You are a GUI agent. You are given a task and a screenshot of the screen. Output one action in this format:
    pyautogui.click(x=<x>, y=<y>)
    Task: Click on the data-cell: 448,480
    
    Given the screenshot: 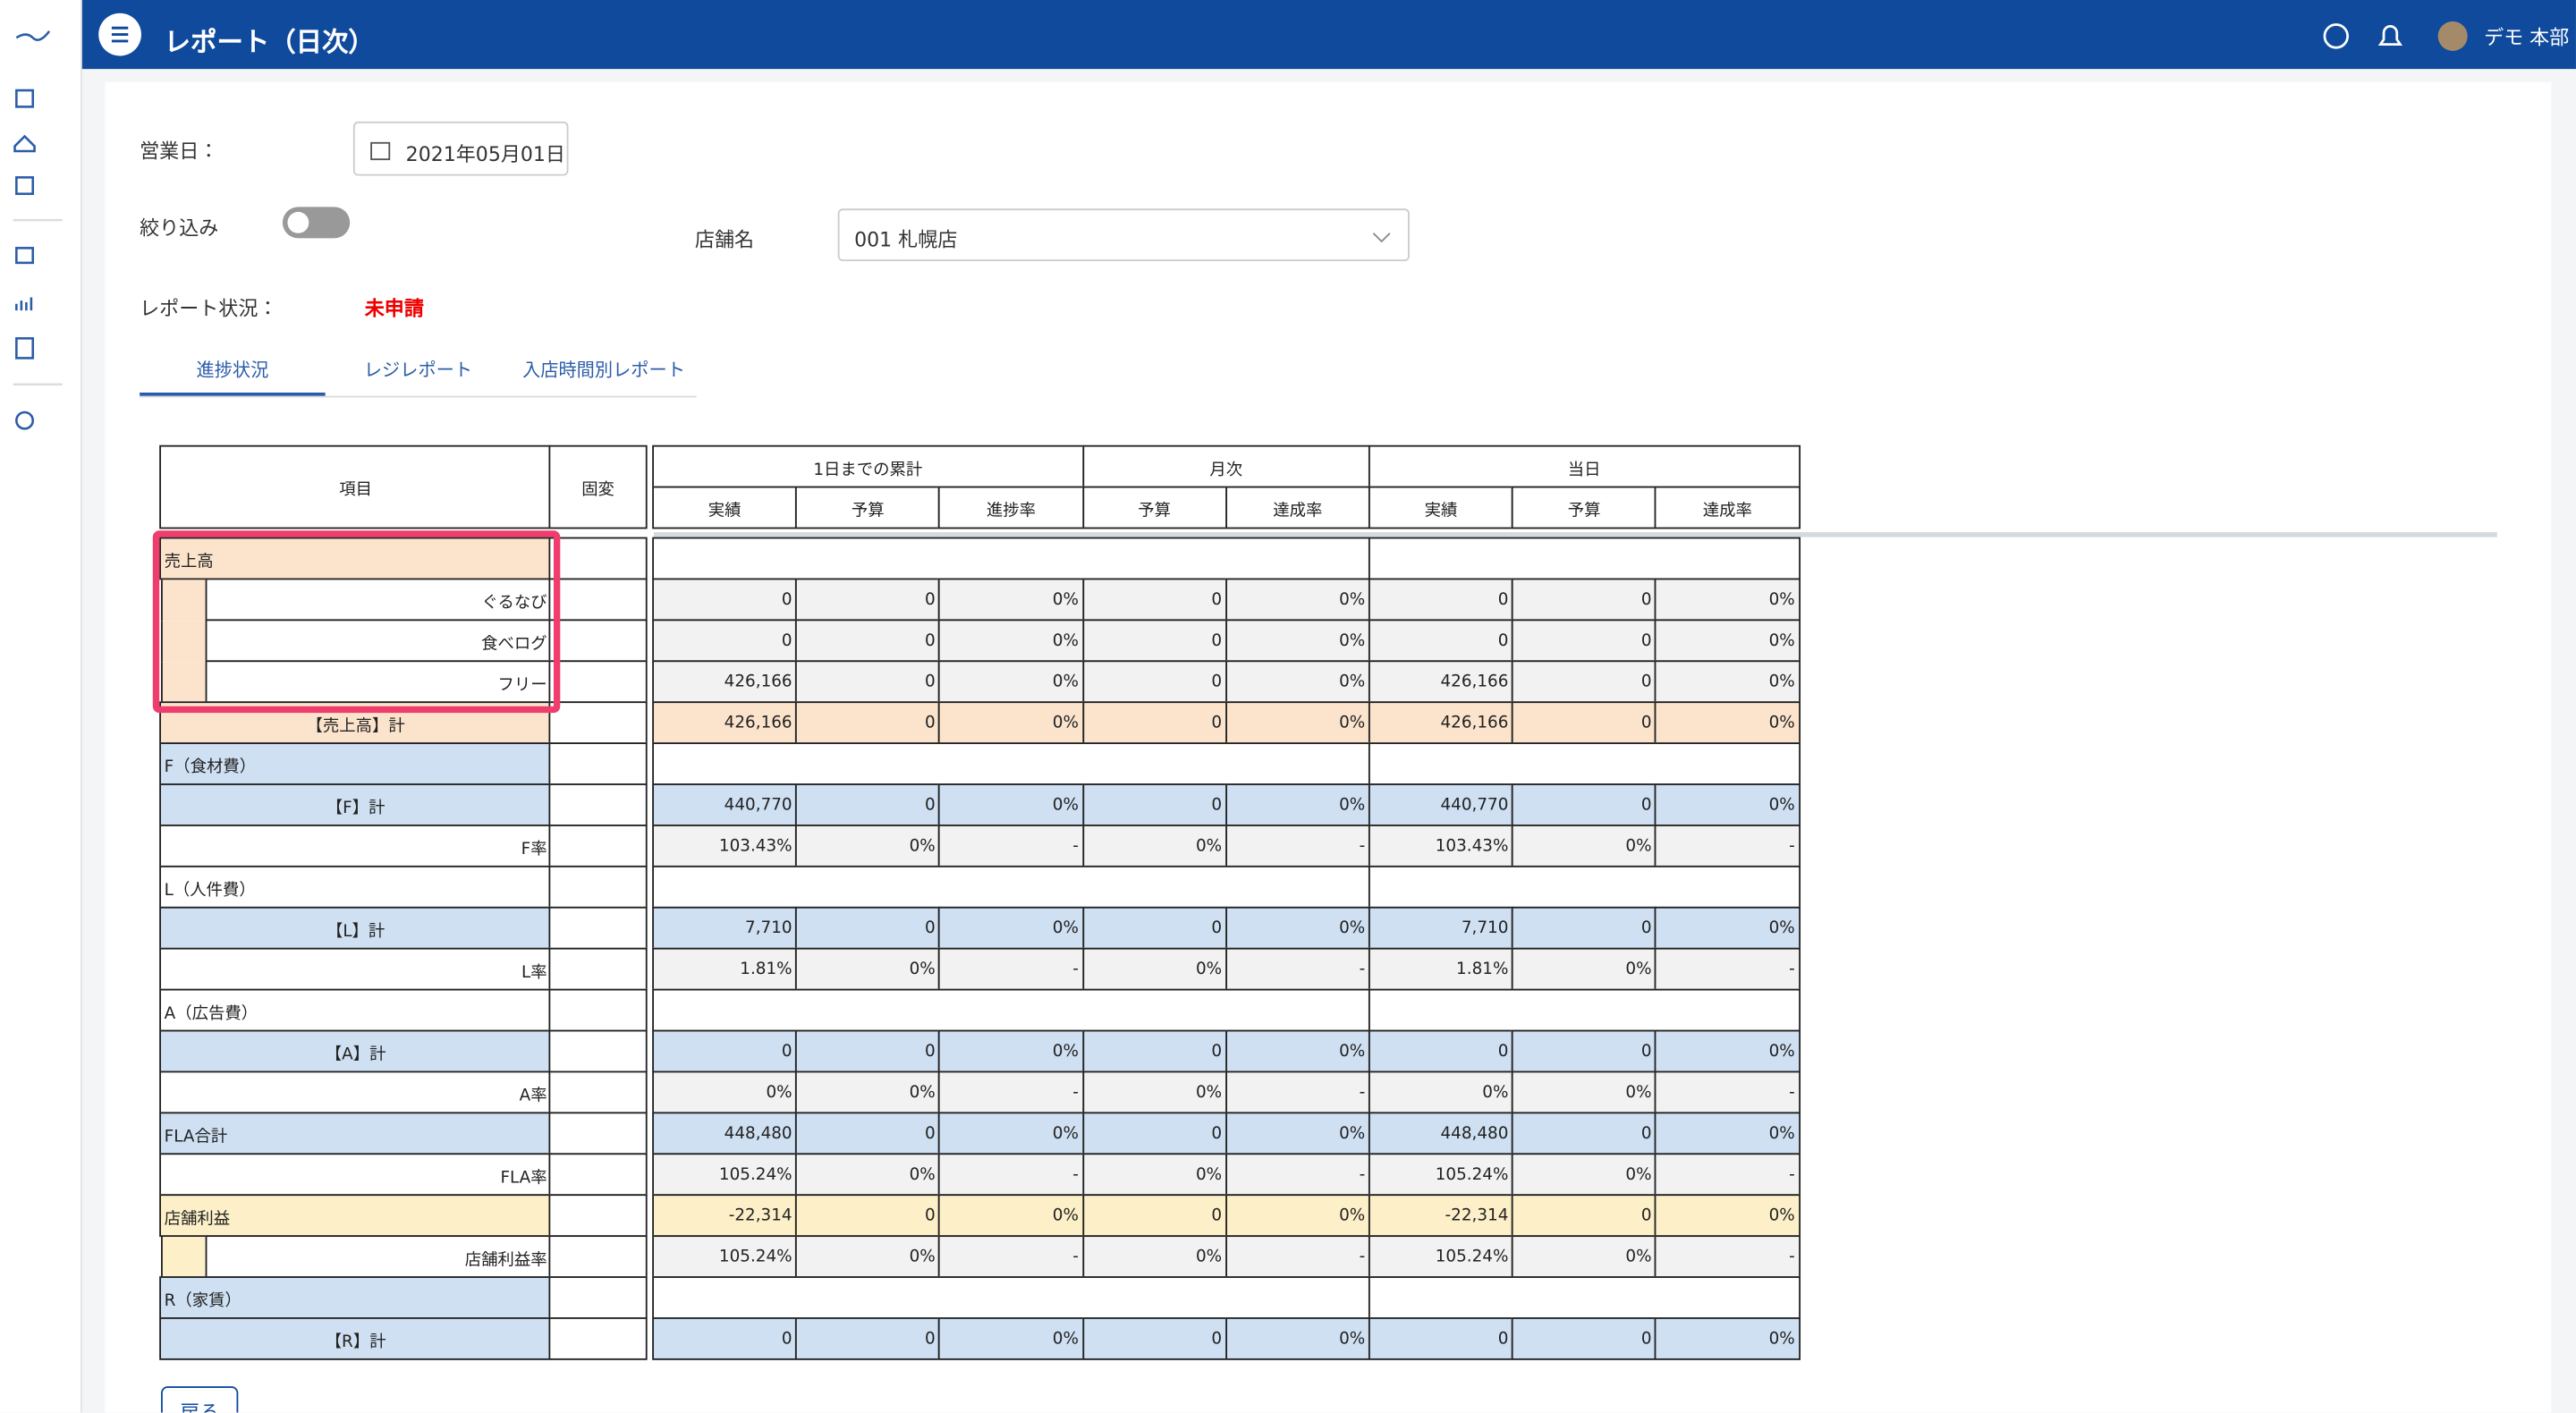 What is the action you would take?
    pyautogui.click(x=1440, y=1133)
    